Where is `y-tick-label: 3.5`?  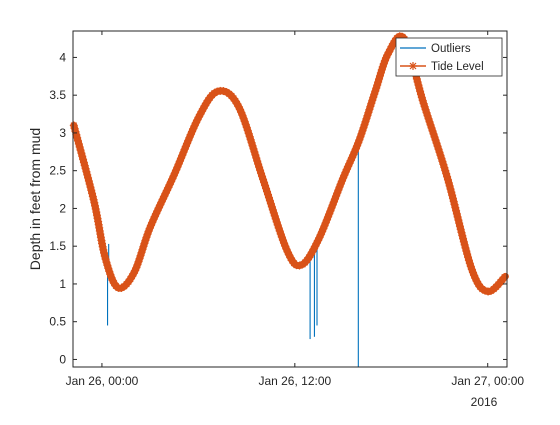 y-tick-label: 3.5 is located at coordinates (57, 95).